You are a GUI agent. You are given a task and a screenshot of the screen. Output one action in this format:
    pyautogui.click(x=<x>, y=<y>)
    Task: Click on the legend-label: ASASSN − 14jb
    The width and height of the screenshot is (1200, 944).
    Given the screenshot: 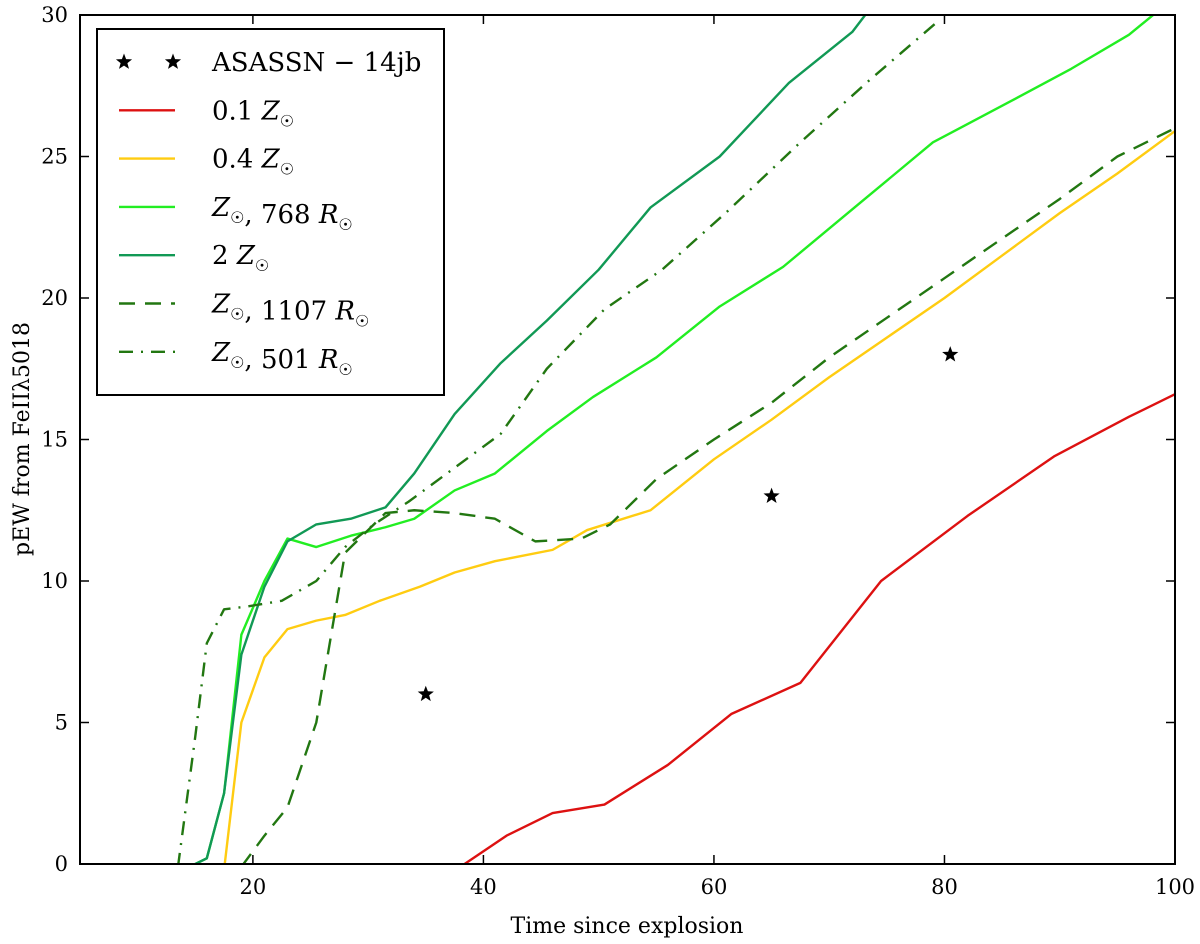 What is the action you would take?
    pyautogui.click(x=316, y=63)
    